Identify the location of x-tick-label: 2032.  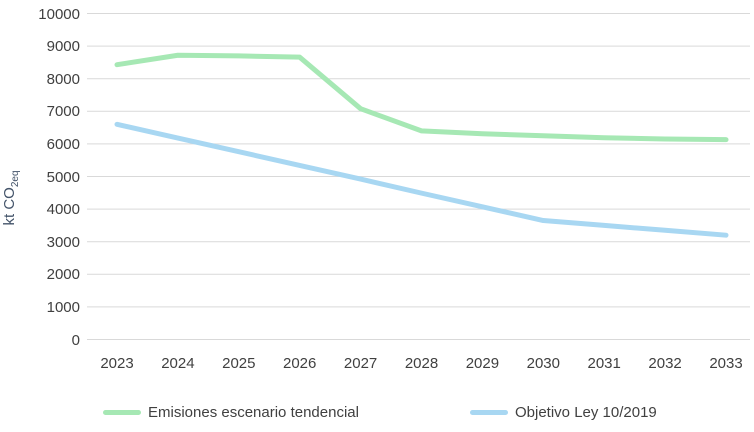
(665, 363).